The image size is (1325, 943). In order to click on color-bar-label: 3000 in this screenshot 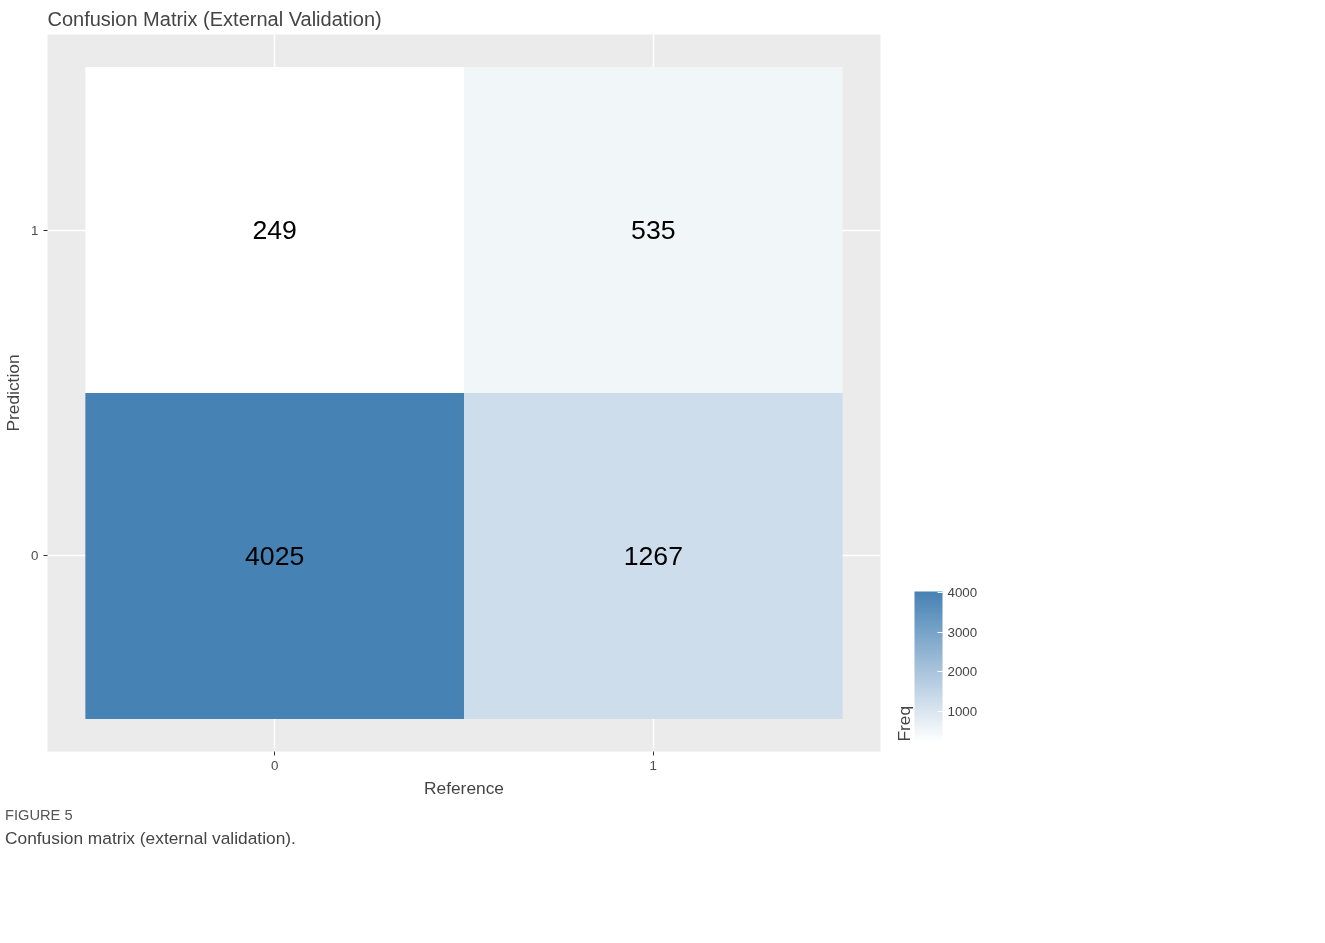, I will do `click(962, 632)`.